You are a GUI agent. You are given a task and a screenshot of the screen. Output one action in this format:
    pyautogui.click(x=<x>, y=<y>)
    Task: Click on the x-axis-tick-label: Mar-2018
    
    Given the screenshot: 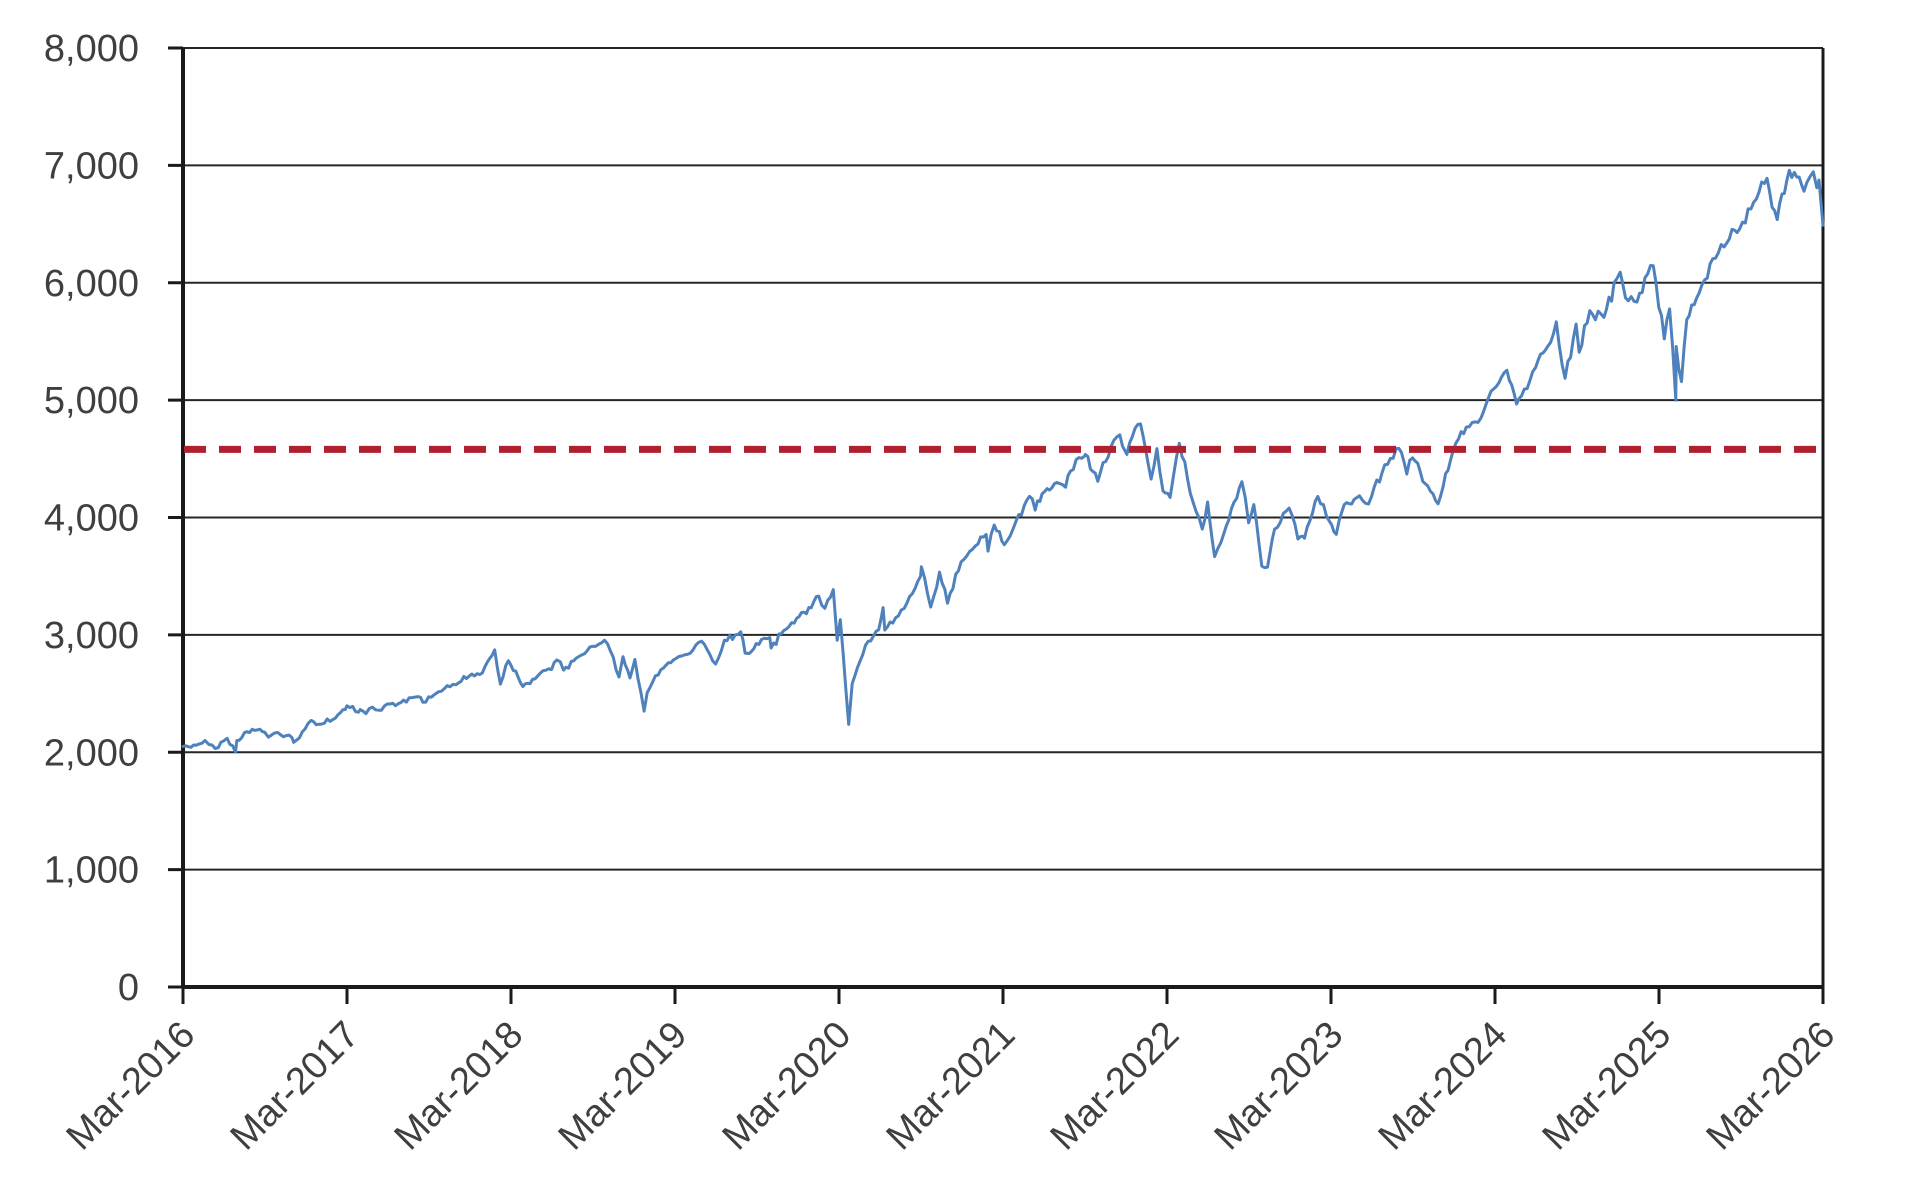 What is the action you would take?
    pyautogui.click(x=459, y=1086)
    